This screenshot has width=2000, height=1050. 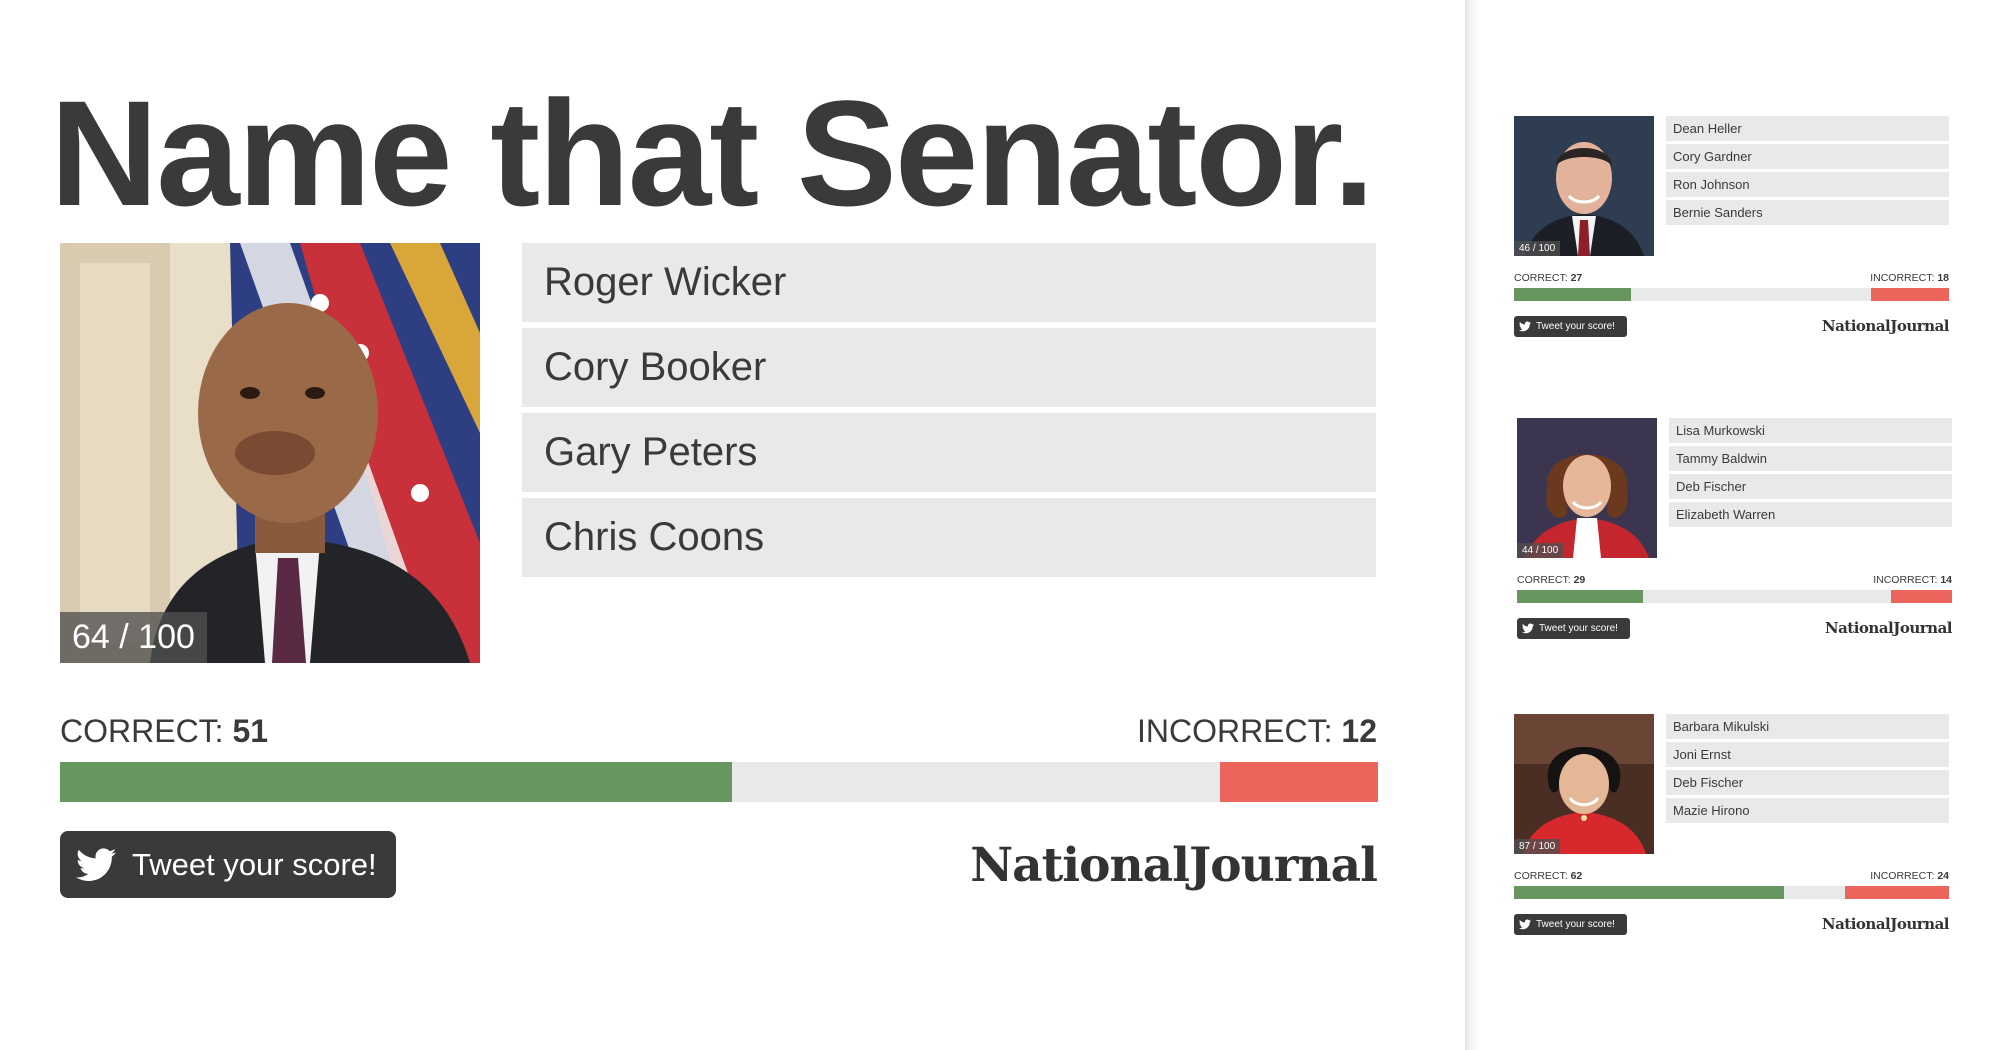 I want to click on correct-count: CORRECT: 62, so click(x=1548, y=876).